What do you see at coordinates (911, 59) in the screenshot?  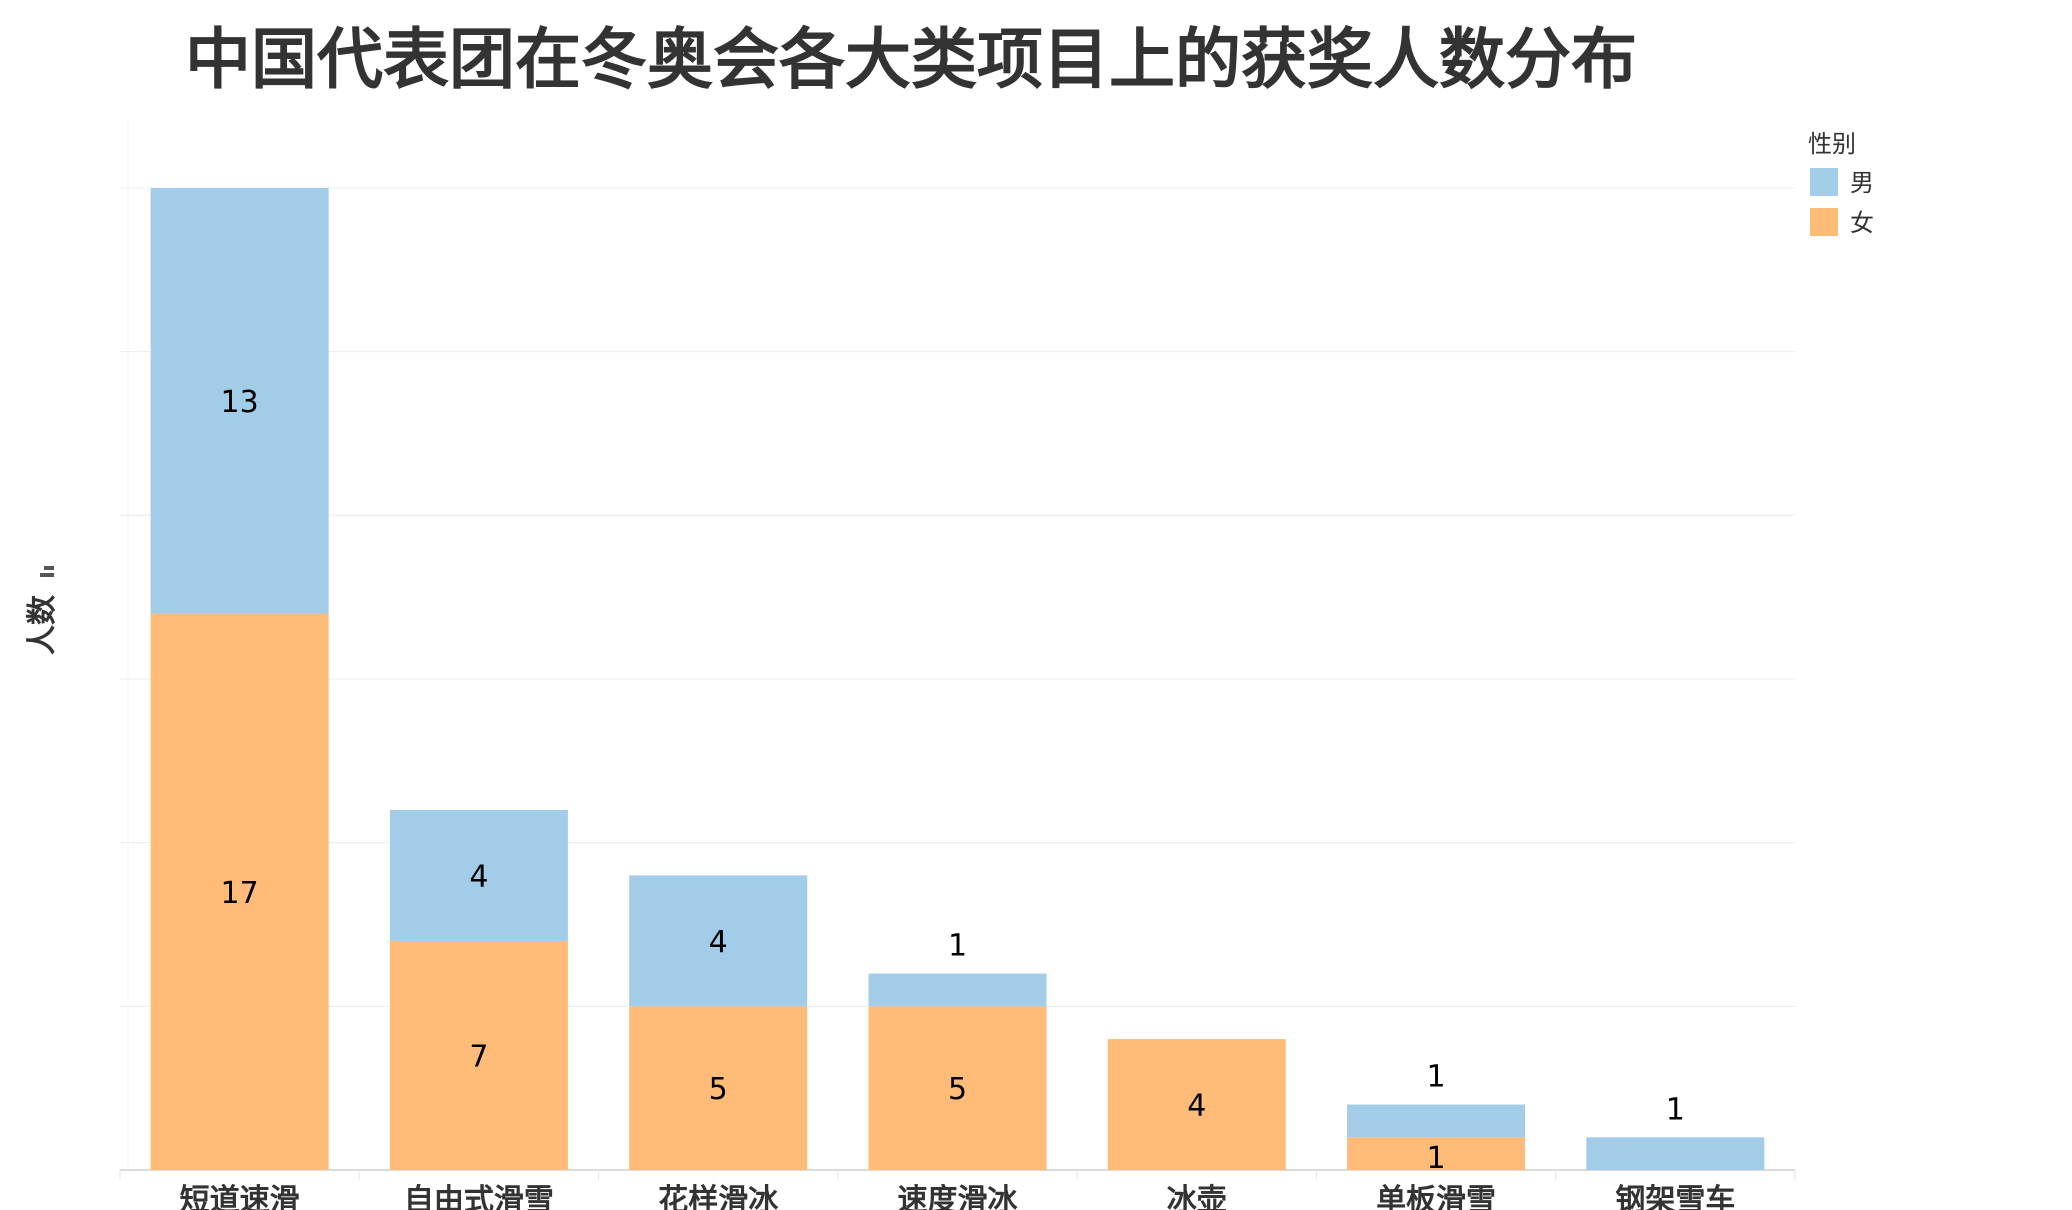 I see `chart-title: 中国代表团在冬奥会各大类项目上的获奖人数分布` at bounding box center [911, 59].